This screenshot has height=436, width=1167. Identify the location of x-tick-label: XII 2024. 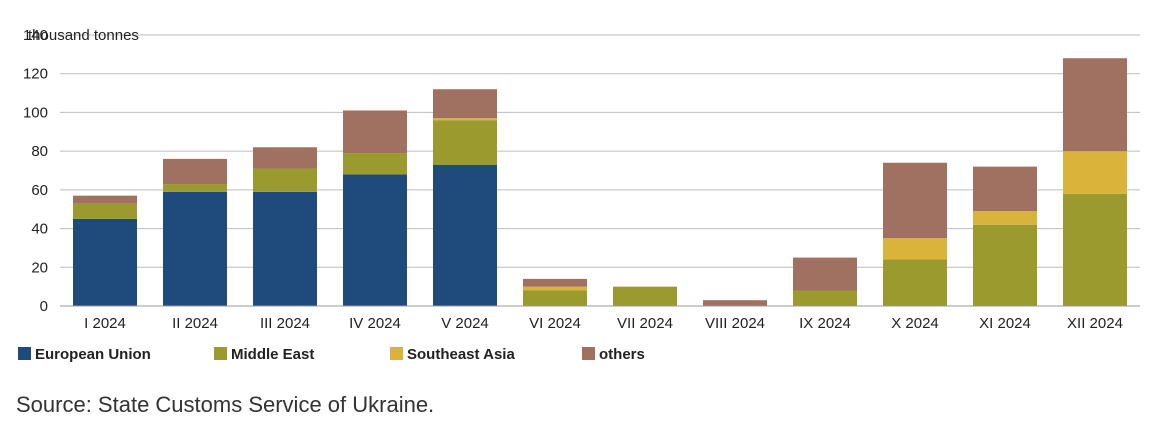
(1095, 323).